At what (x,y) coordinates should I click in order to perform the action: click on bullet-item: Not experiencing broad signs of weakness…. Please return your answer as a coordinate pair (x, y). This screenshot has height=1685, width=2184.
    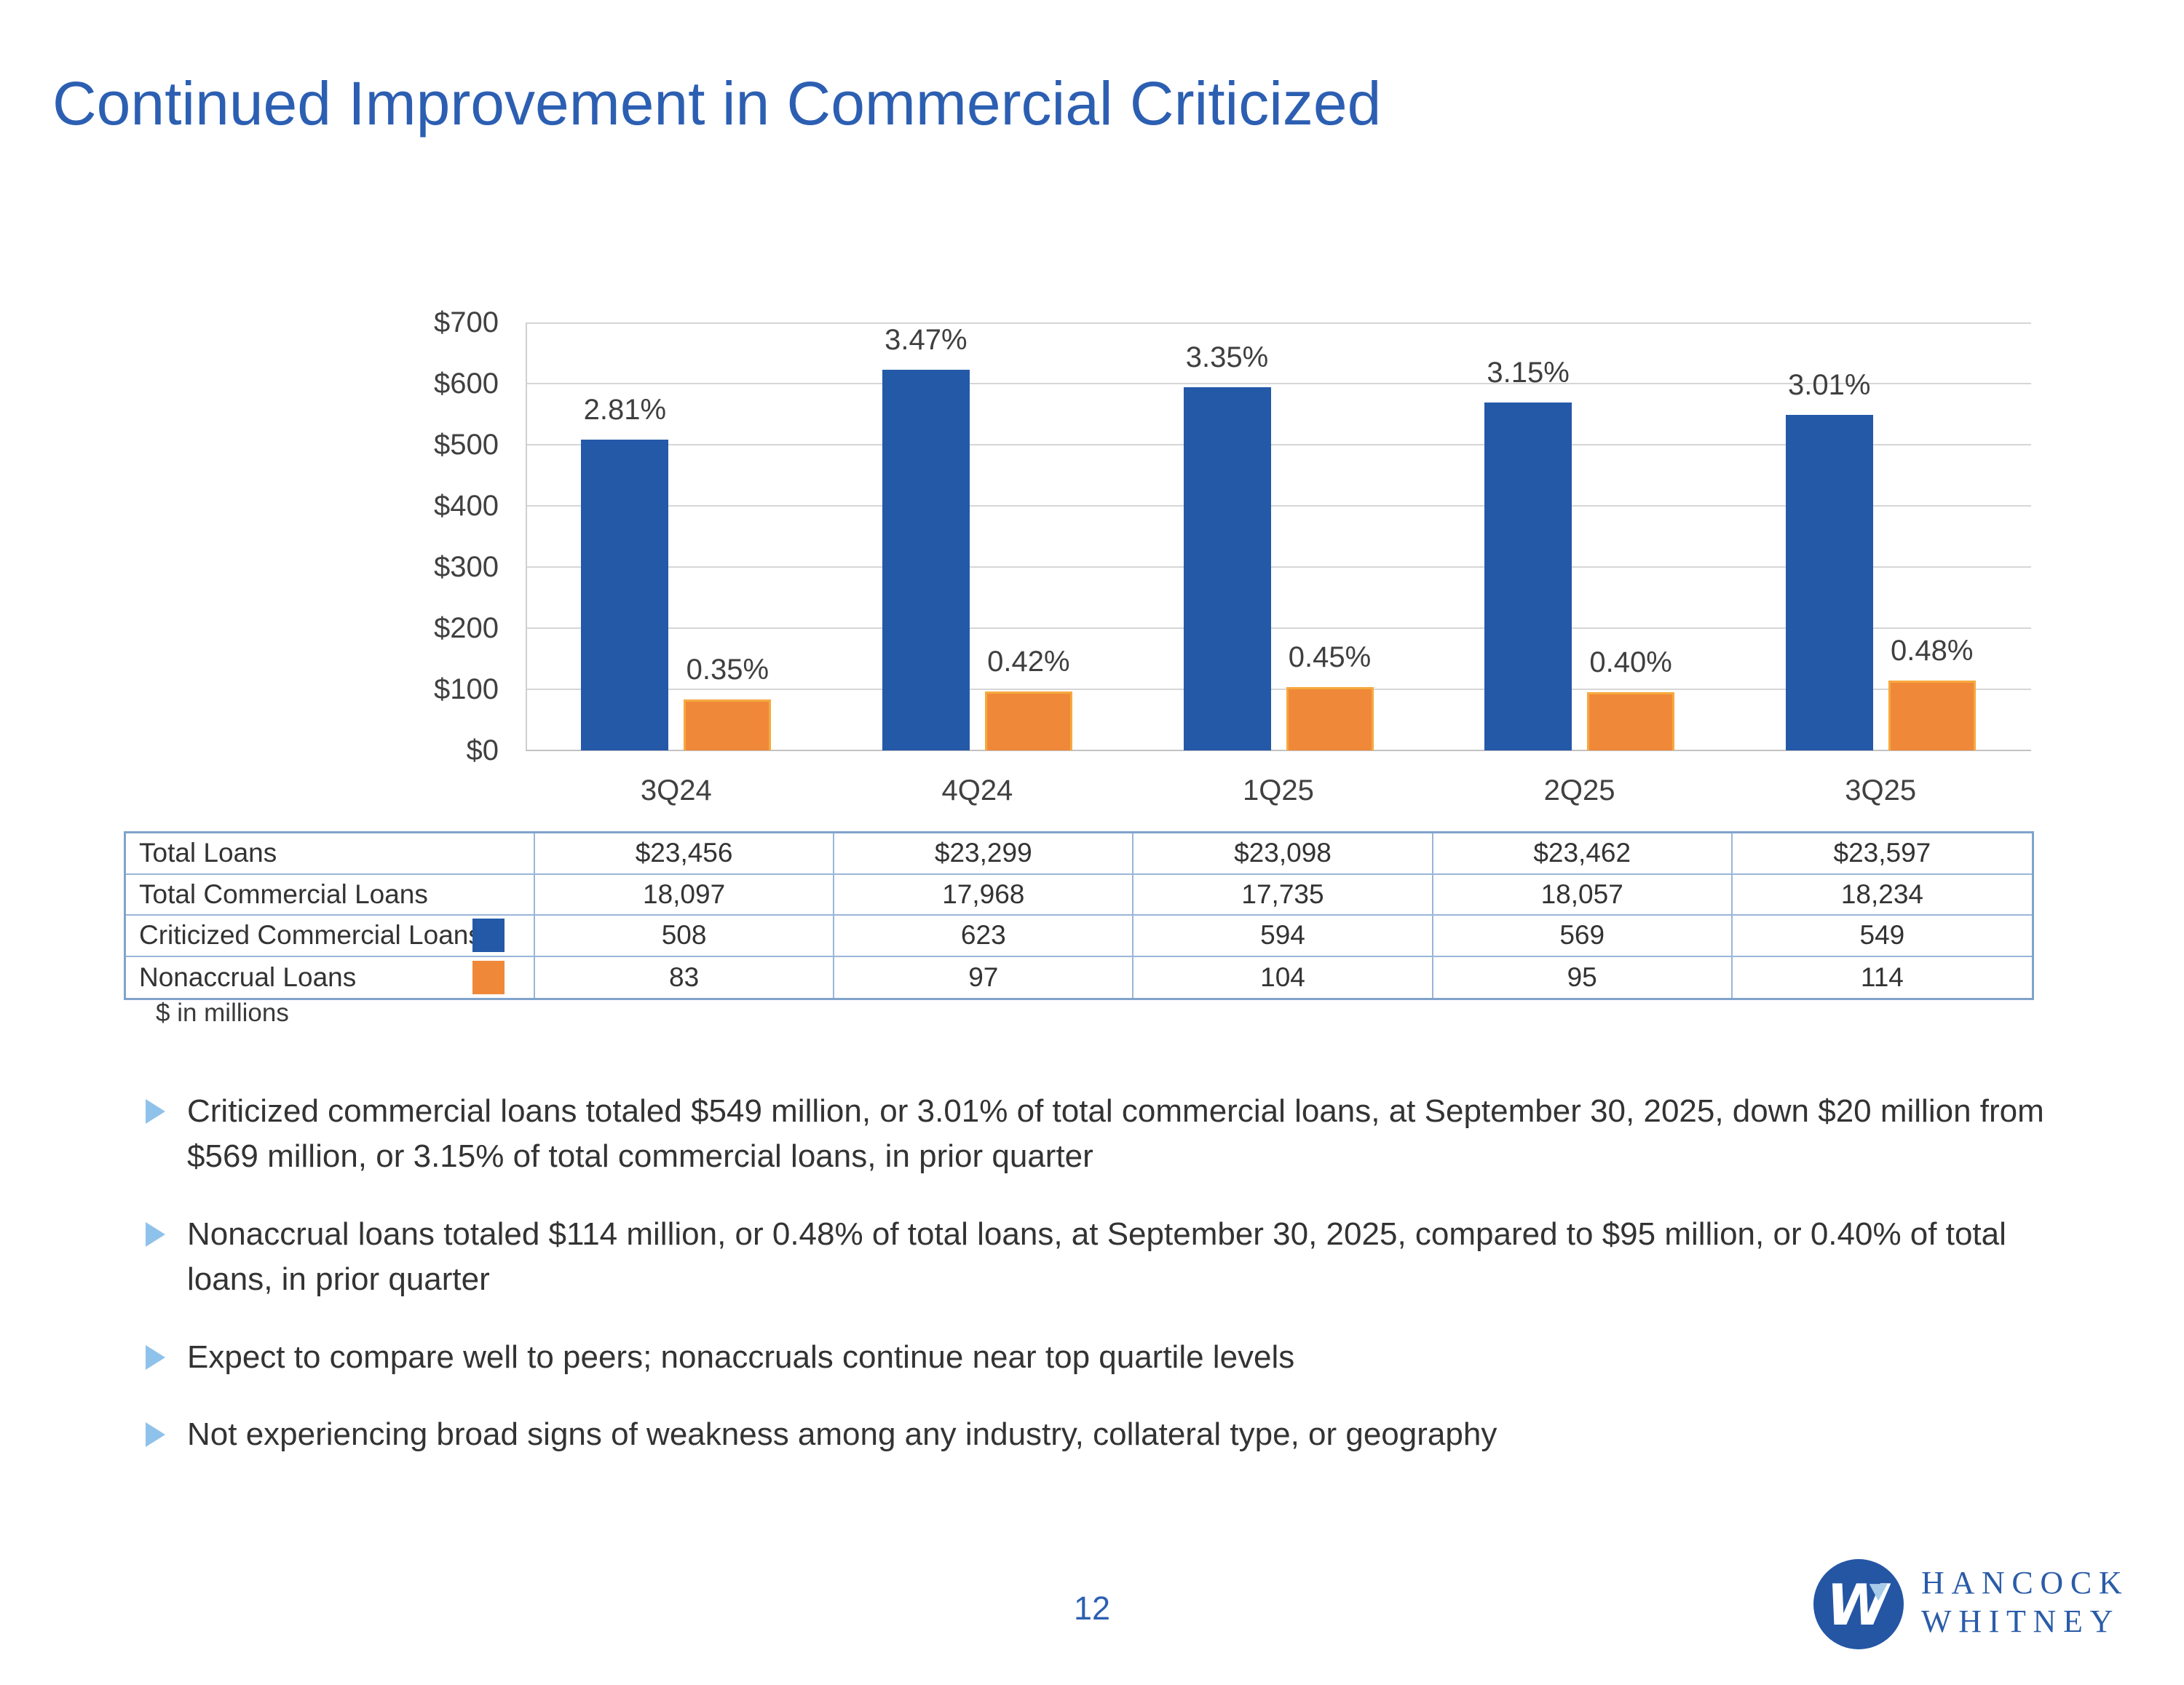
    Looking at the image, I should click on (1114, 1434).